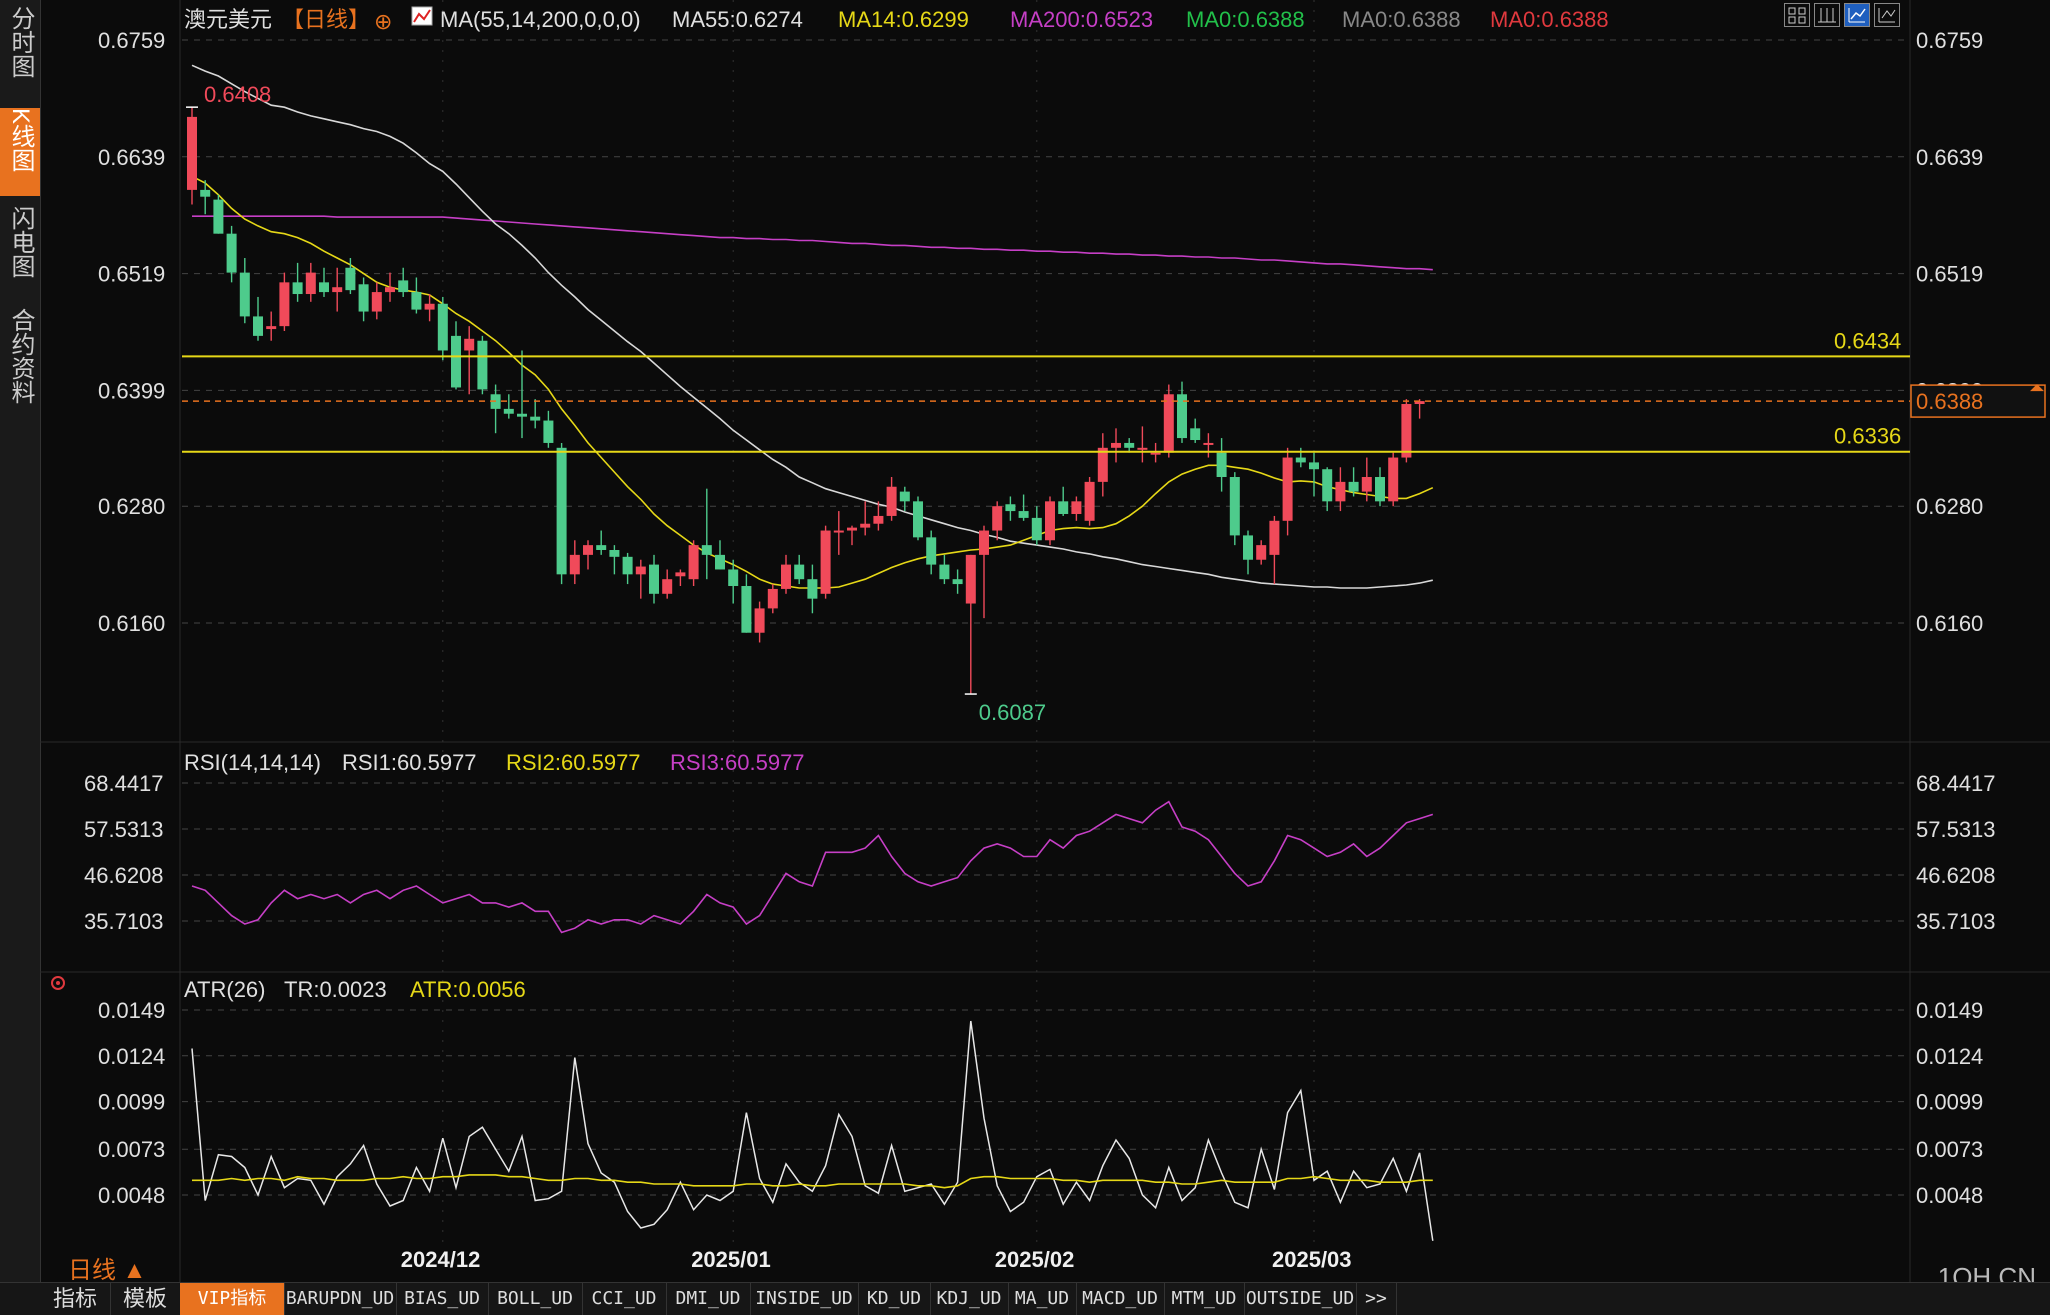  Describe the element at coordinates (340, 1299) in the screenshot. I see `indicator-tab-barupdn-ud: BARUPDN_UD` at that location.